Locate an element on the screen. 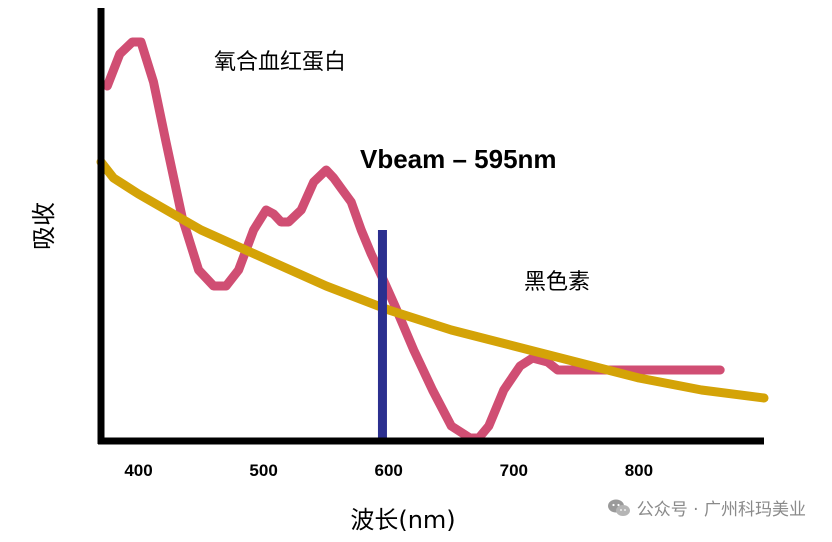 Image resolution: width=832 pixels, height=542 pixels. x-tick-labels: 400 500 600 700 800 is located at coordinates (388, 470).